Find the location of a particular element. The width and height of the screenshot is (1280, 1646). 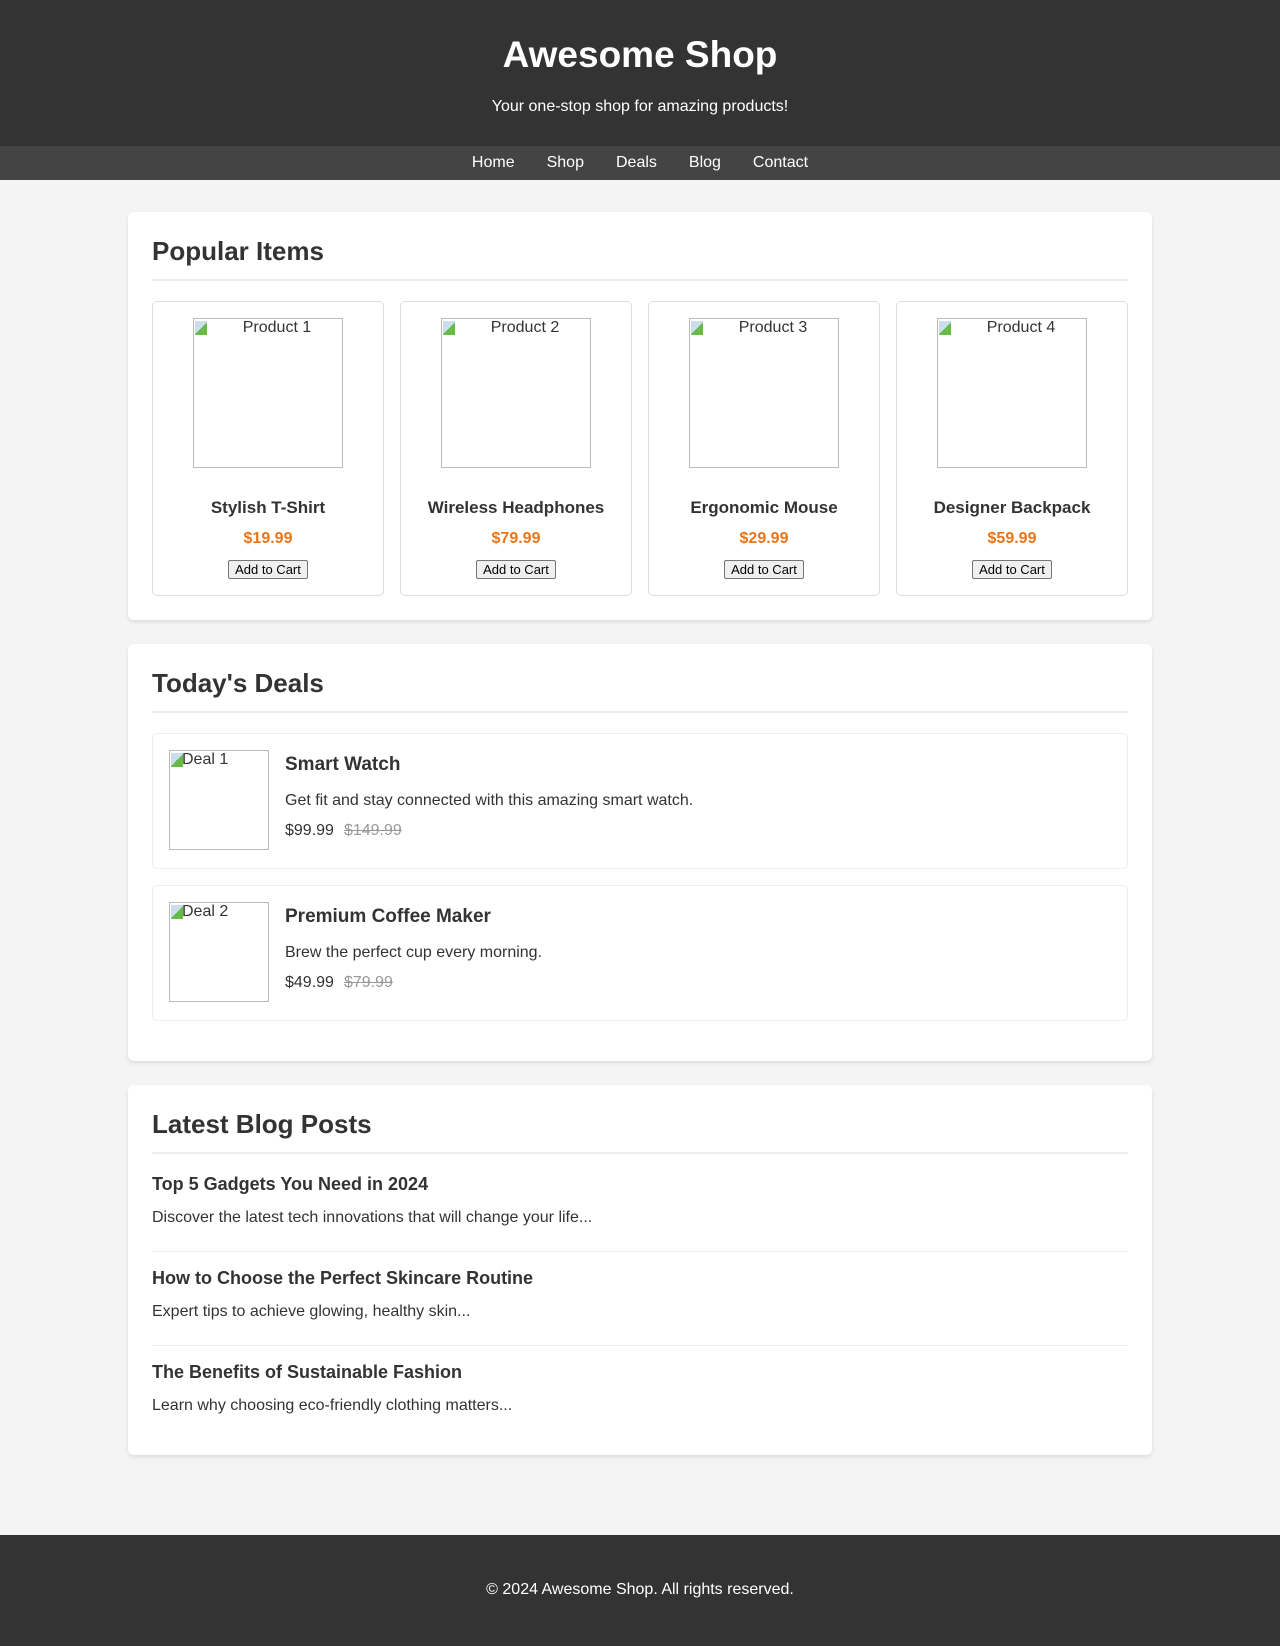

deal-old-price: $149.99 is located at coordinates (372, 830).